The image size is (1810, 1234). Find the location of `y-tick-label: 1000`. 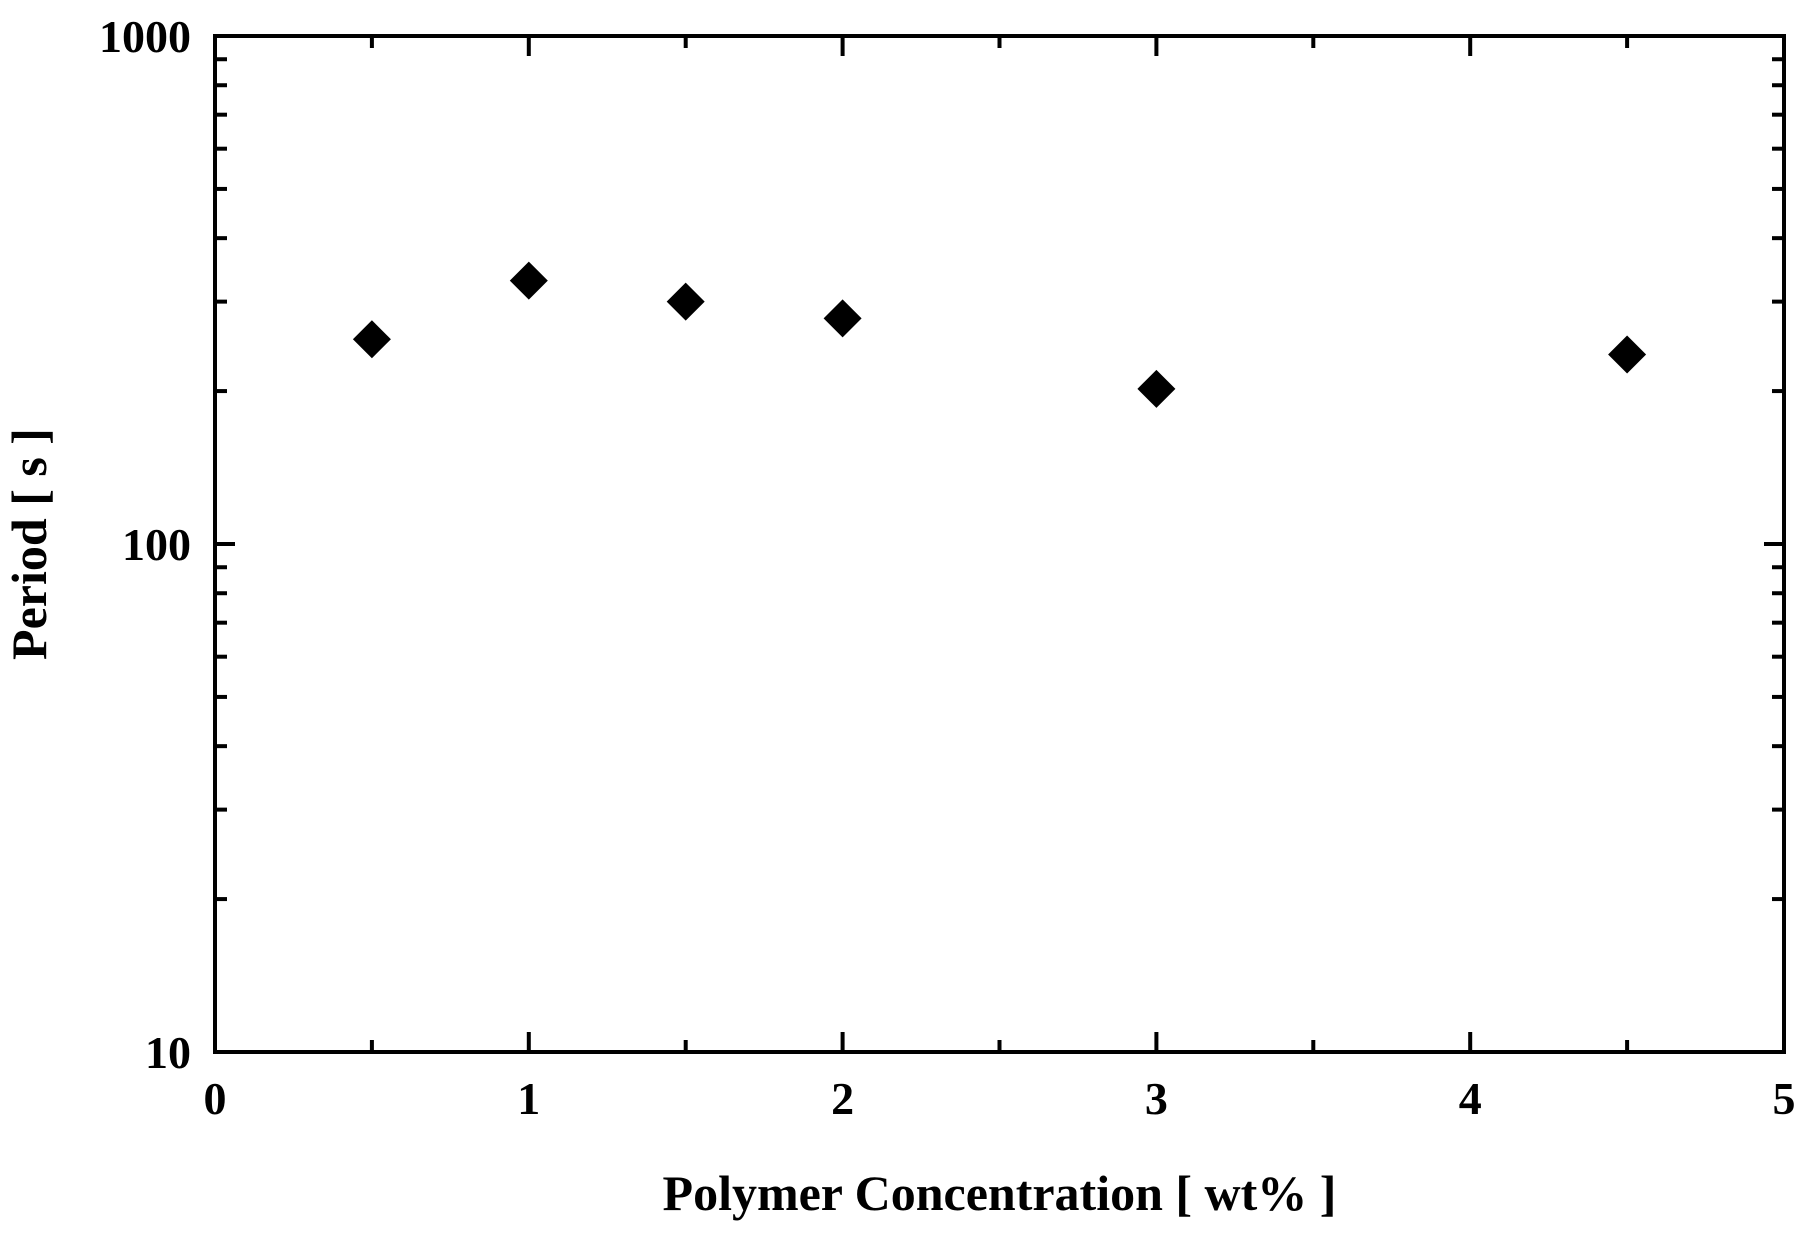

y-tick-label: 1000 is located at coordinates (145, 36).